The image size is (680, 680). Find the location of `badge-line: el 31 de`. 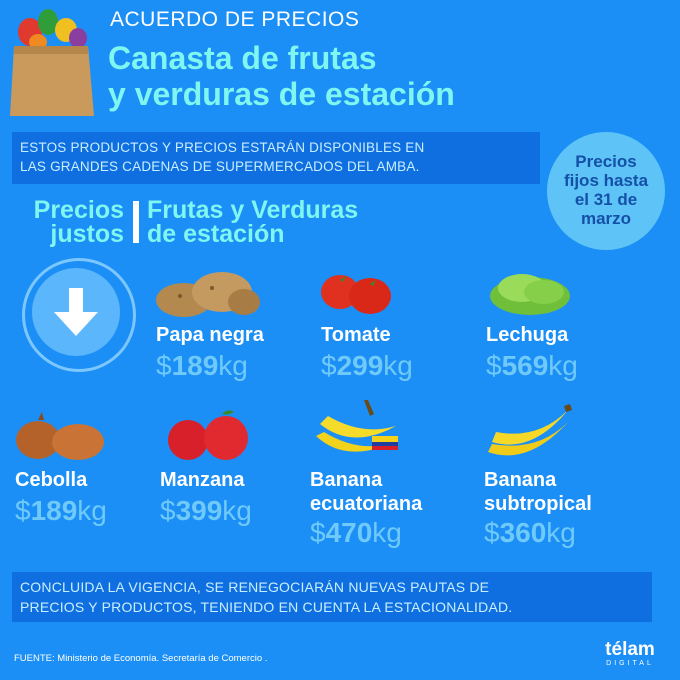

badge-line: el 31 de is located at coordinates (606, 199).